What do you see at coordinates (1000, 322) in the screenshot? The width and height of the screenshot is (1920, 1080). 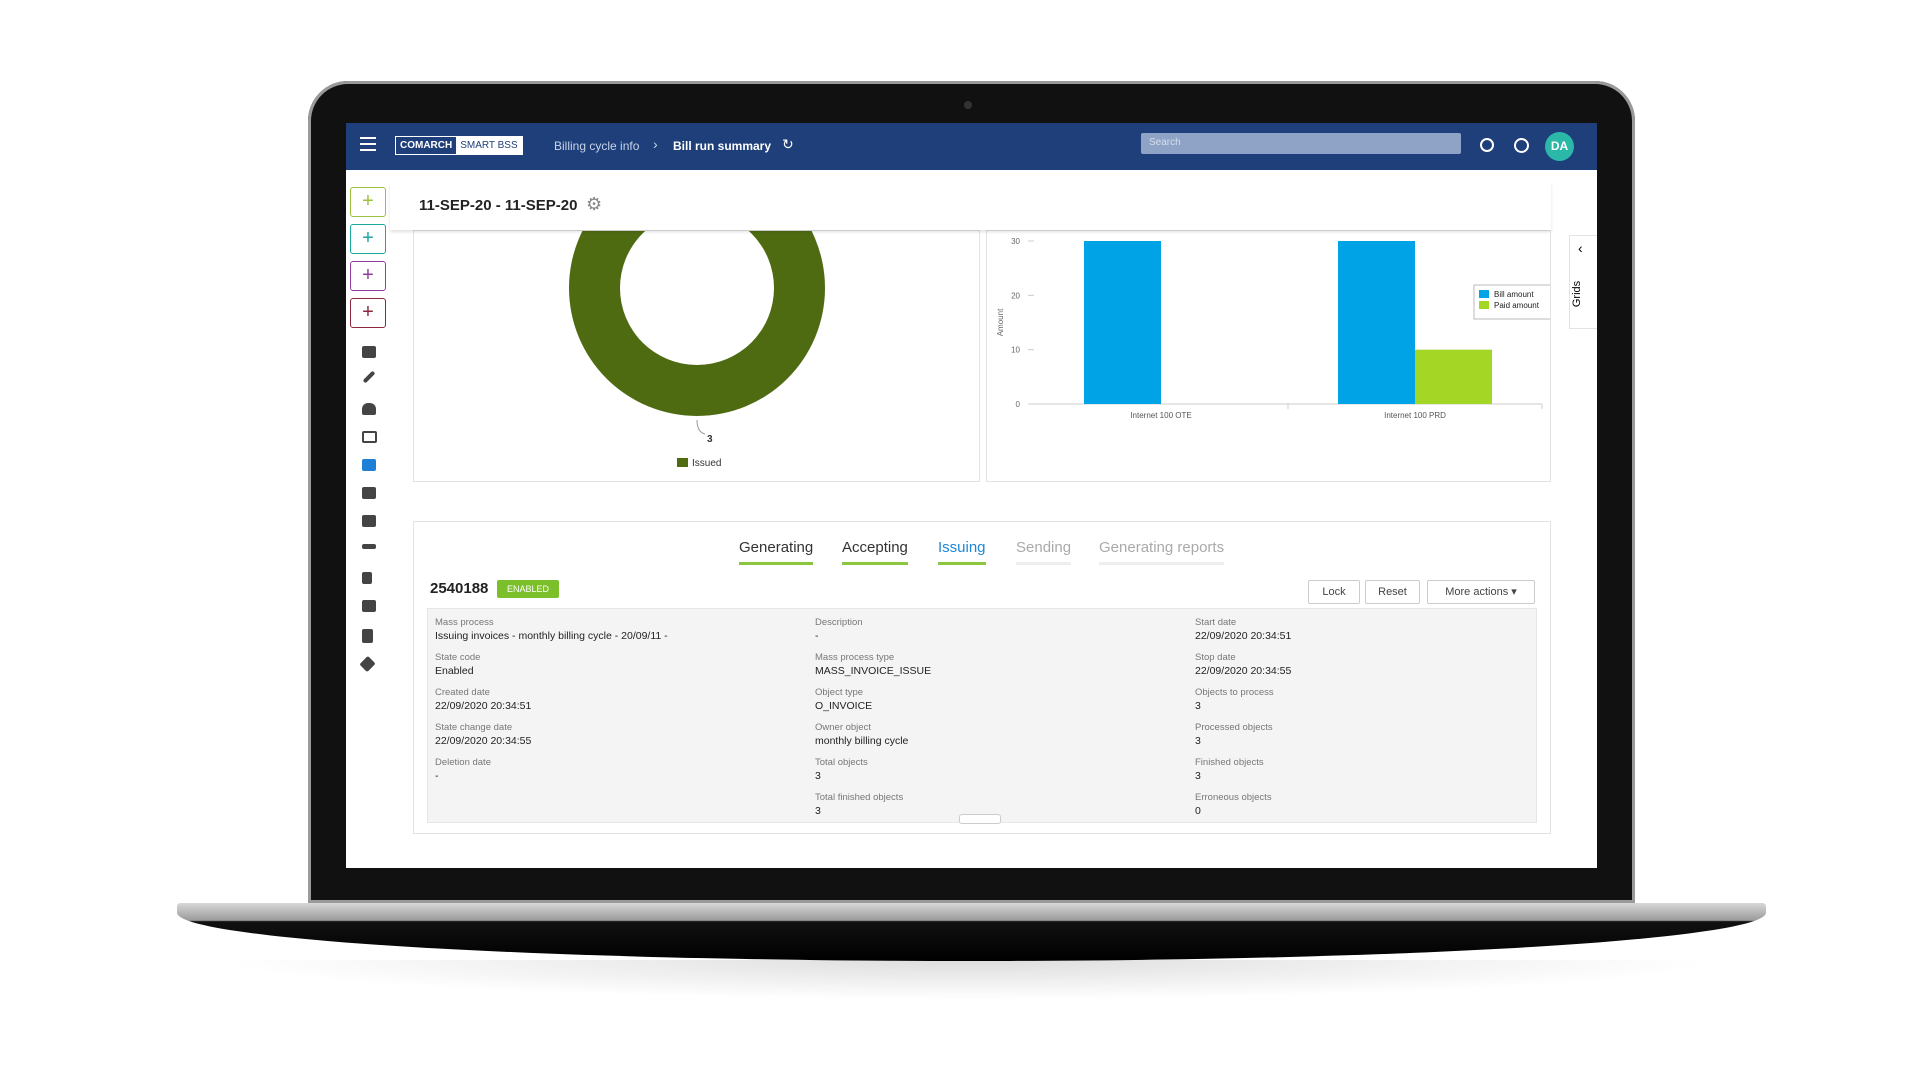 I see `y-axis-label: Amount` at bounding box center [1000, 322].